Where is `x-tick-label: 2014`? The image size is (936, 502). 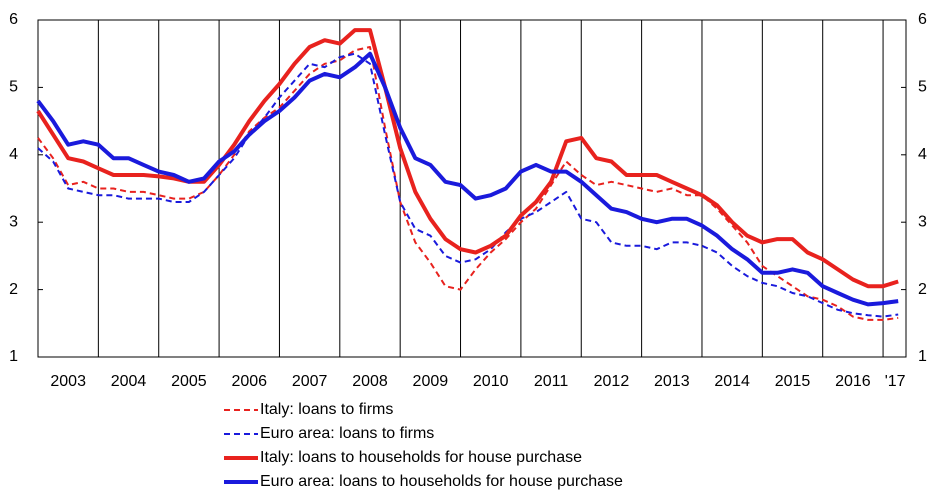 x-tick-label: 2014 is located at coordinates (732, 381).